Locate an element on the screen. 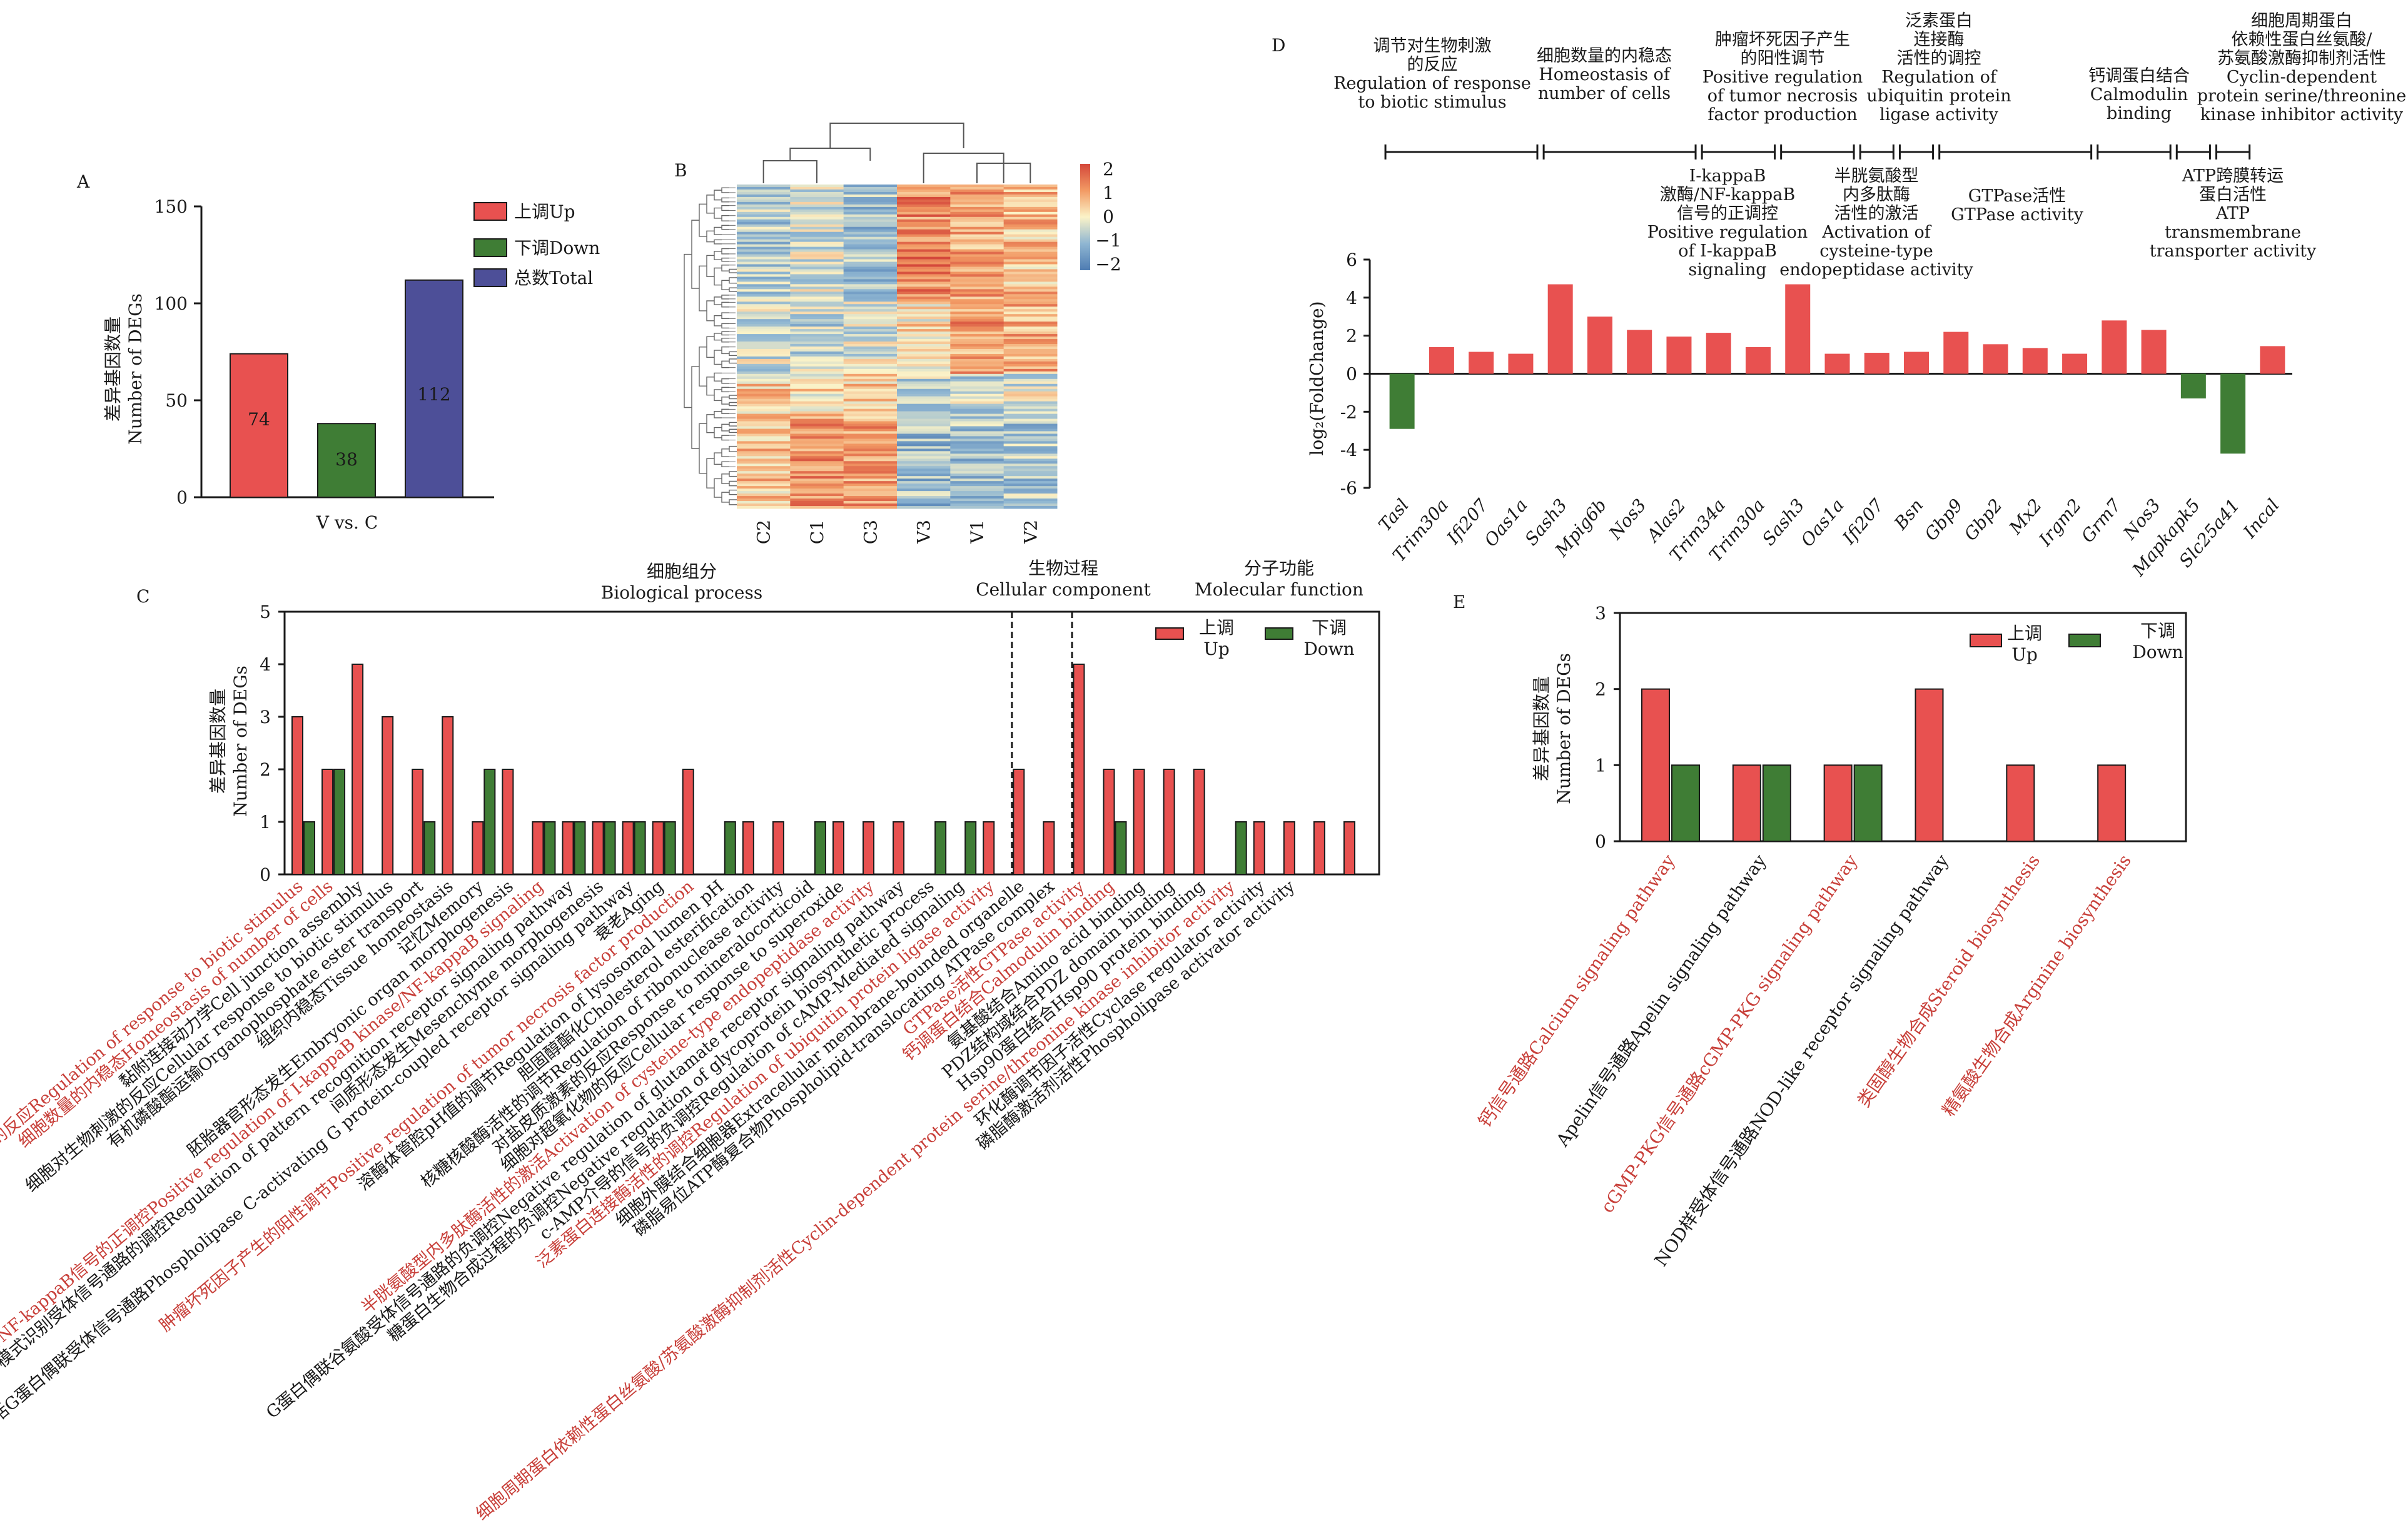 The image size is (2408, 1523). panel-d-gene-label: Nos3 is located at coordinates (1627, 519).